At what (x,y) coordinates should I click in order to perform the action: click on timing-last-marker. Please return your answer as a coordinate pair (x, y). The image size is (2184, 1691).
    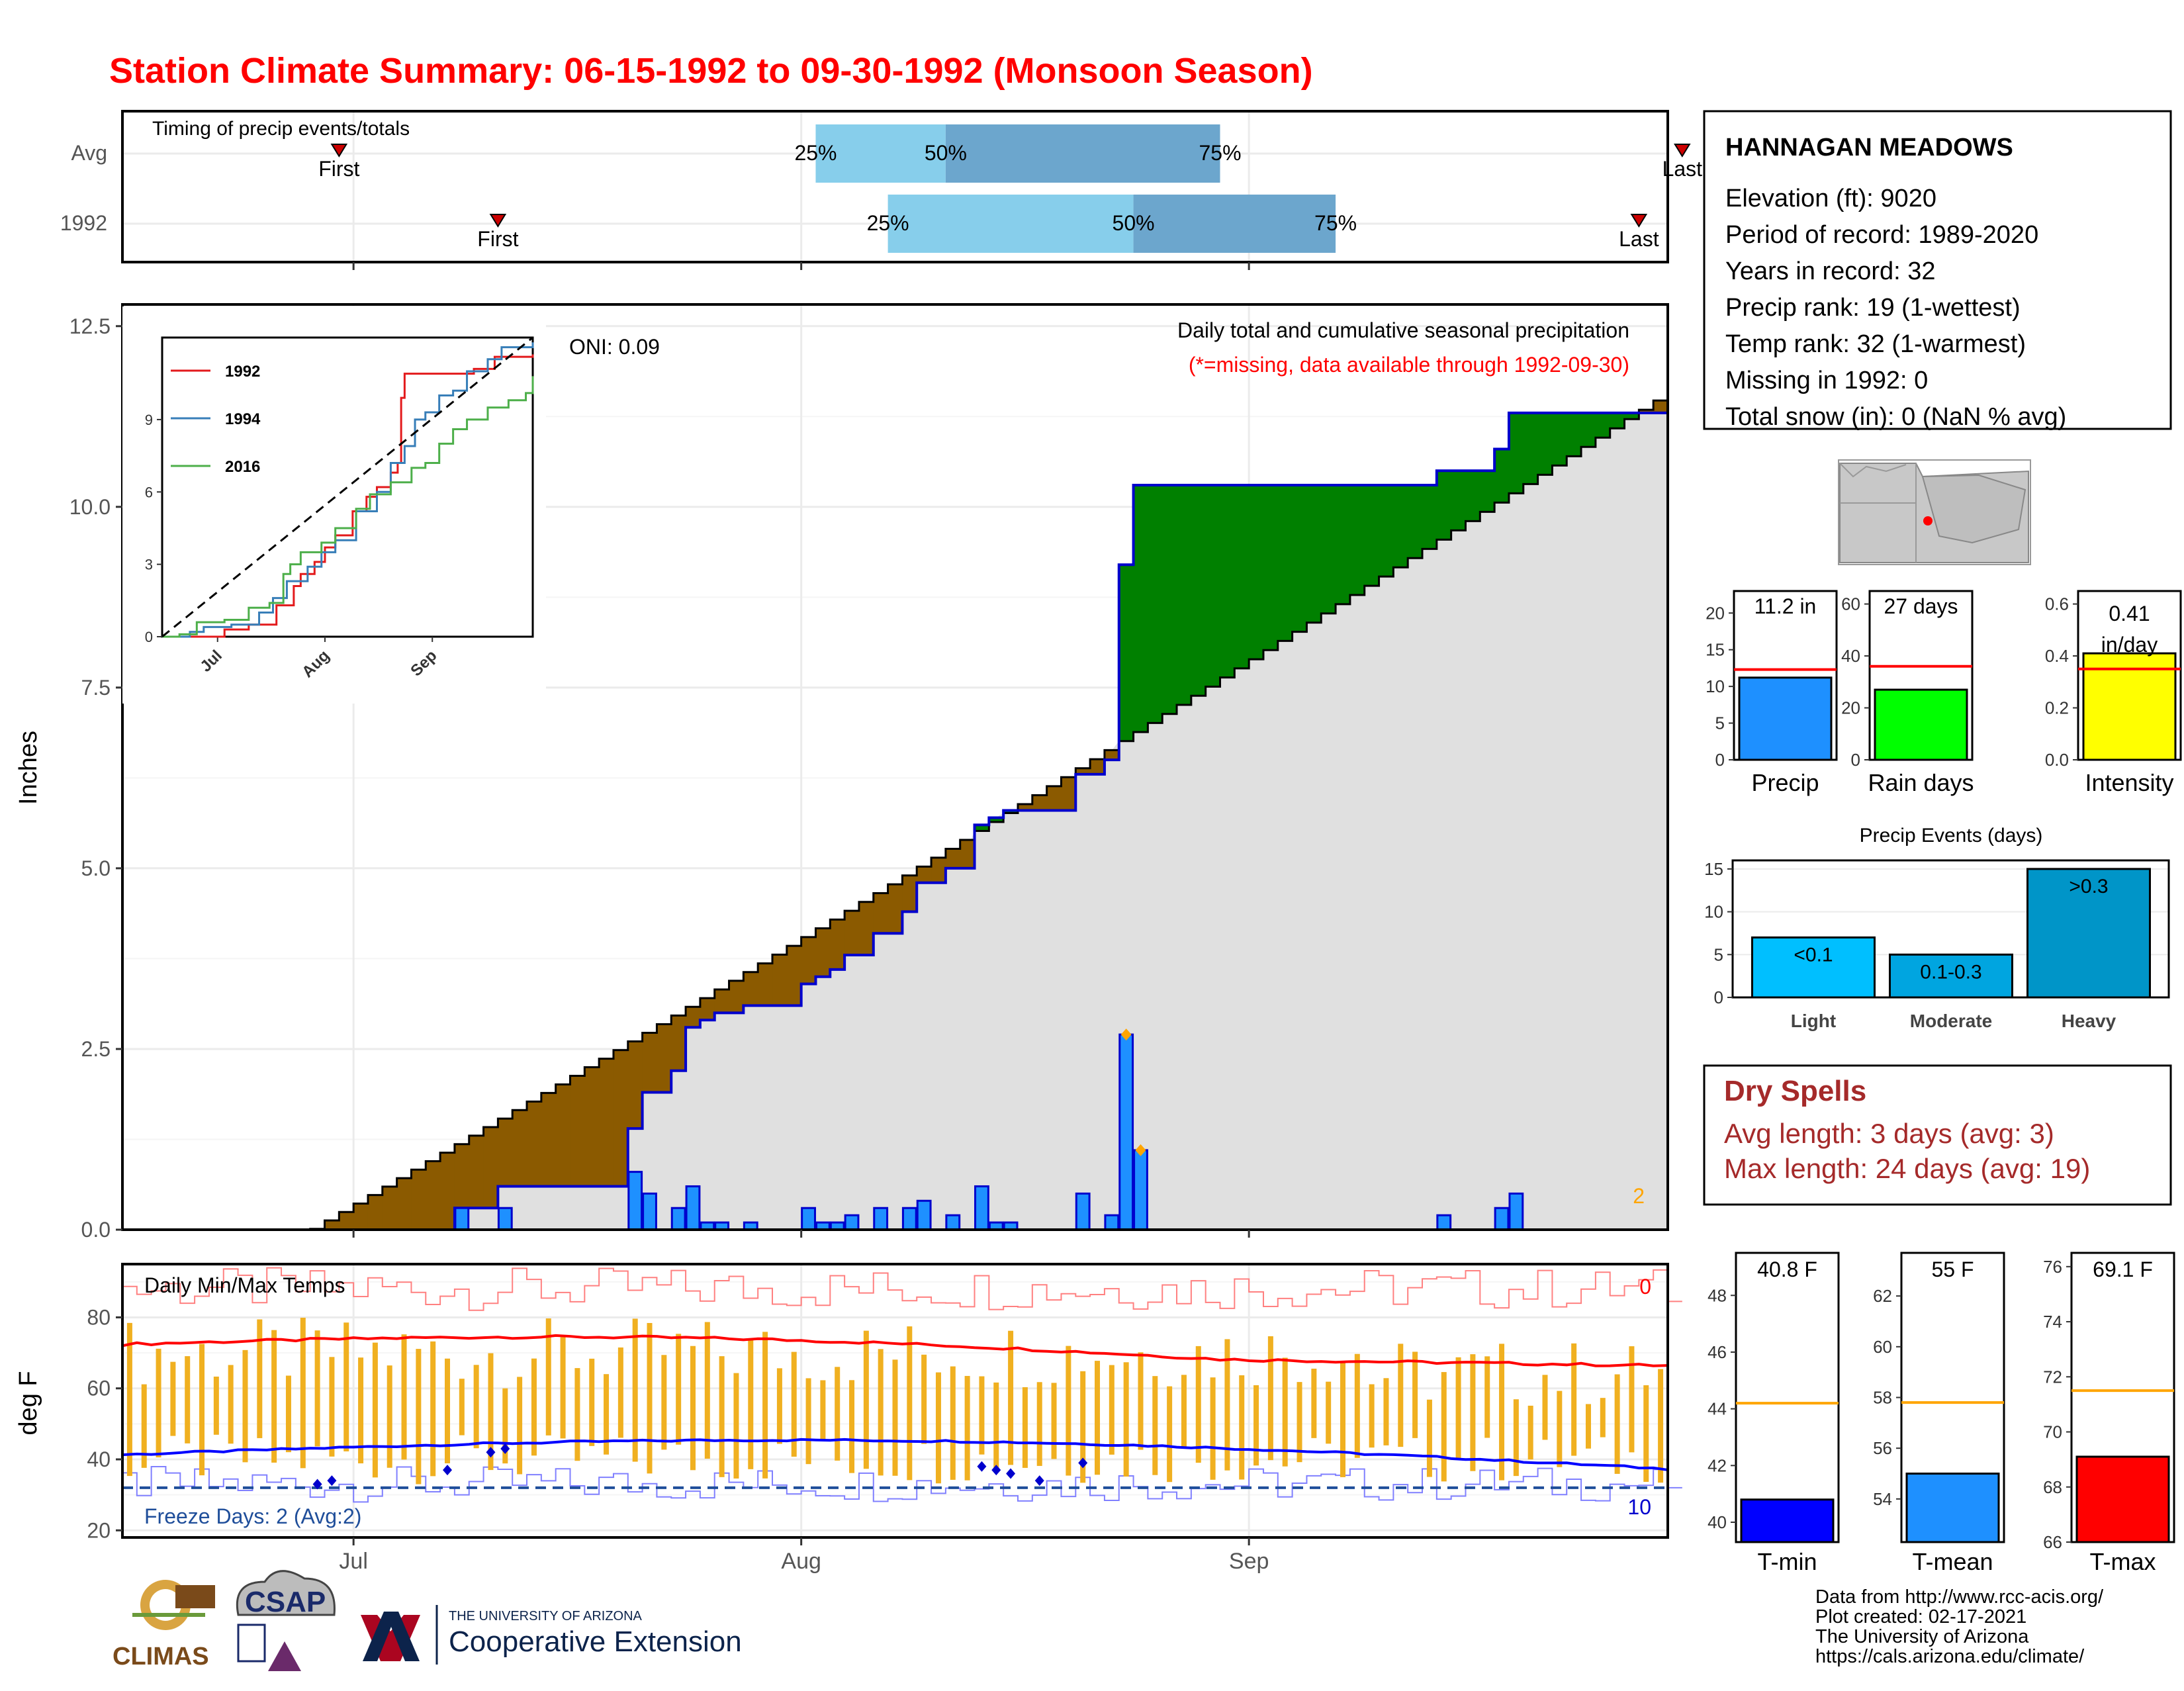
    Looking at the image, I should click on (1683, 151).